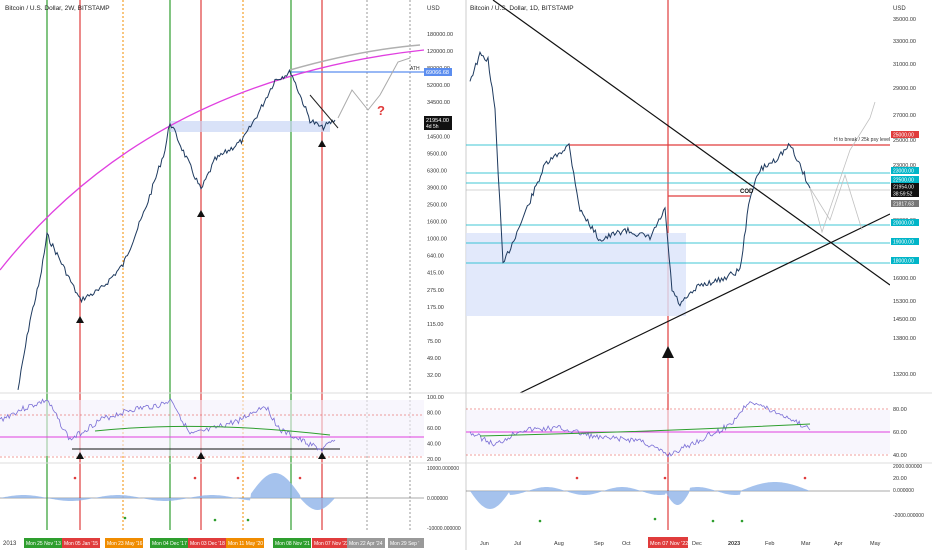 The height and width of the screenshot is (550, 932). I want to click on y-tick-label: 52000.00, so click(438, 86).